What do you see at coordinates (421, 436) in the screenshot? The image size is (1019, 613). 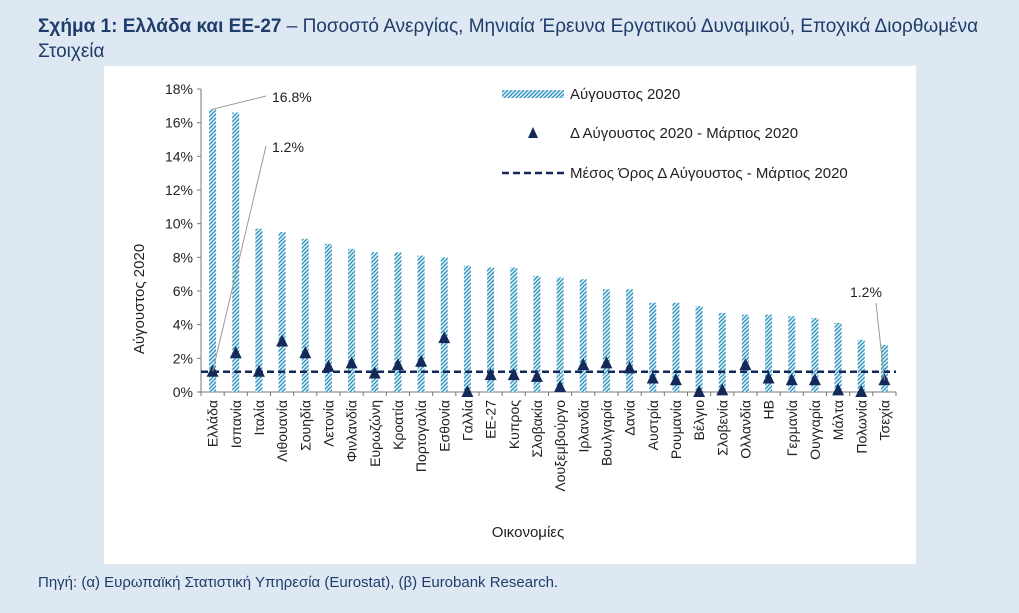 I see `x-tick-label: Πορτογαλία` at bounding box center [421, 436].